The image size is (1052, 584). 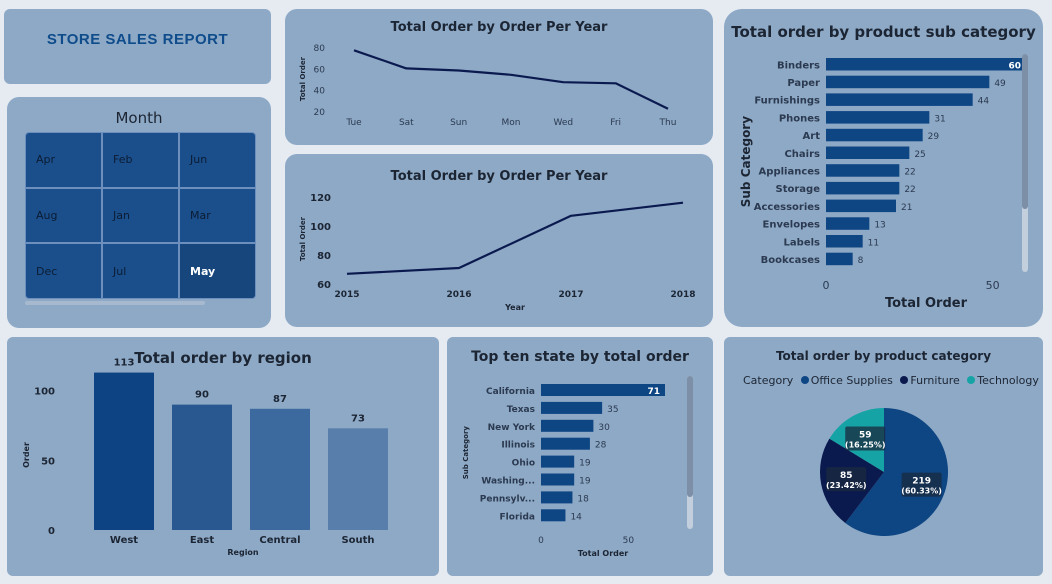 I want to click on month-cell: Jun, so click(x=217, y=160).